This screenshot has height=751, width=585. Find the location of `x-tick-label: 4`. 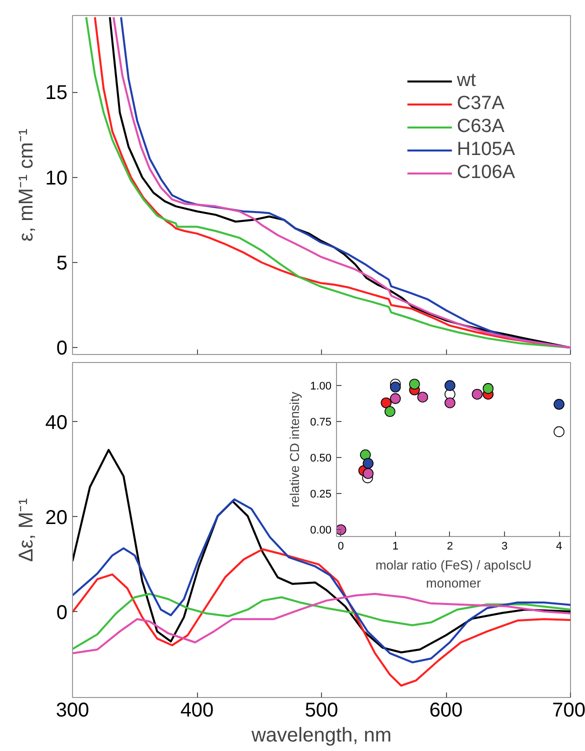

x-tick-label: 4 is located at coordinates (559, 546).